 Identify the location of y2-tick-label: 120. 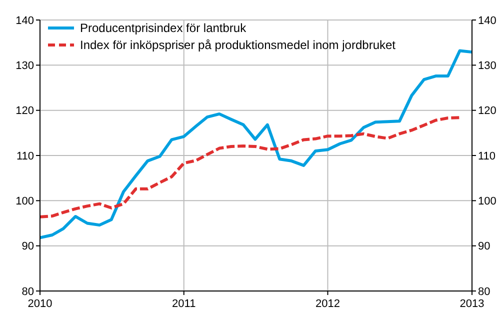
(487, 111).